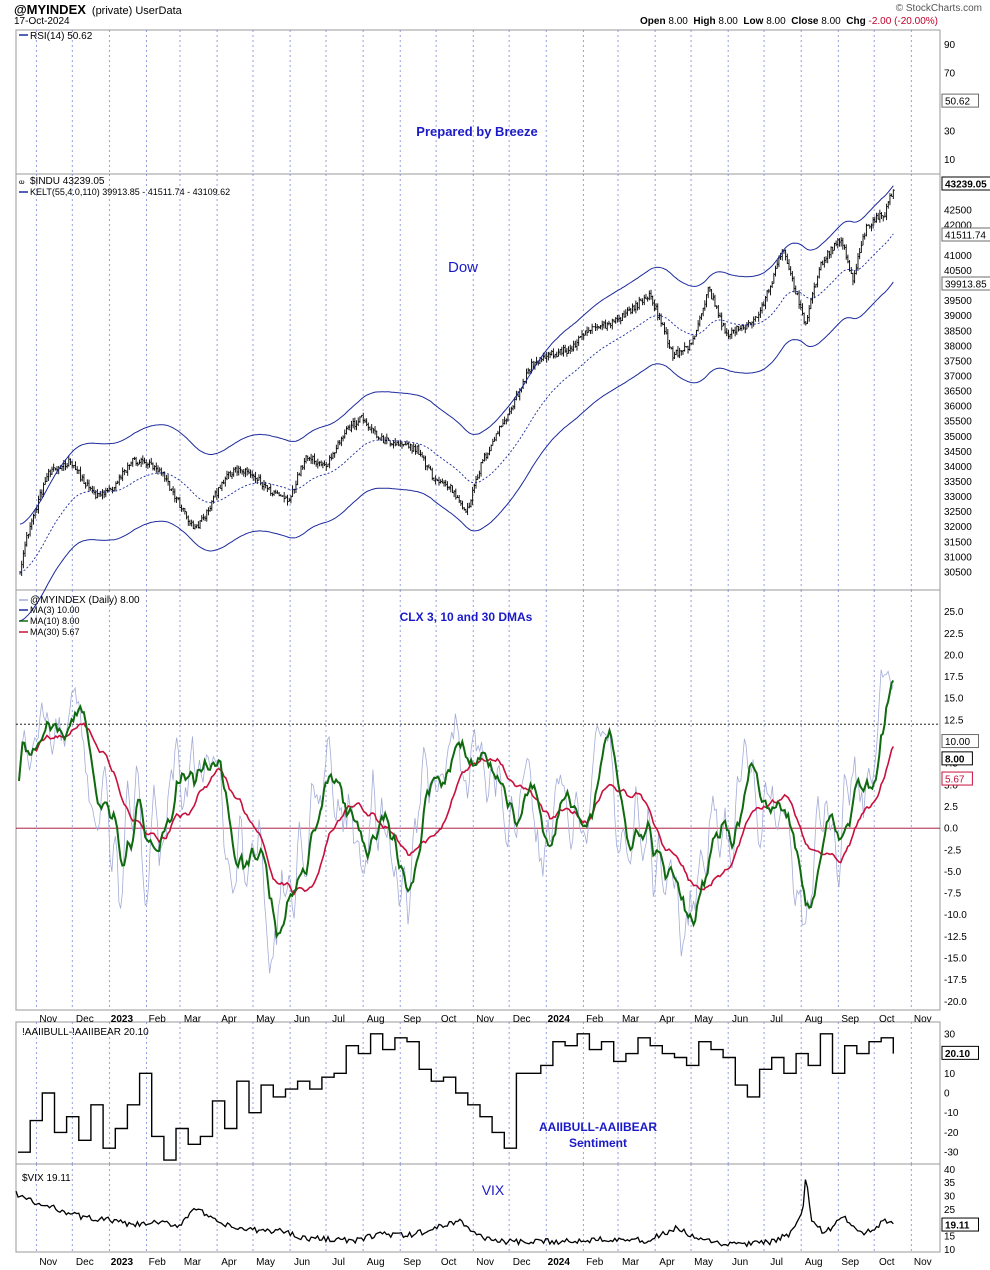 The height and width of the screenshot is (1270, 990). Describe the element at coordinates (950, 1183) in the screenshot. I see `y-tick-label-vix: 35` at that location.